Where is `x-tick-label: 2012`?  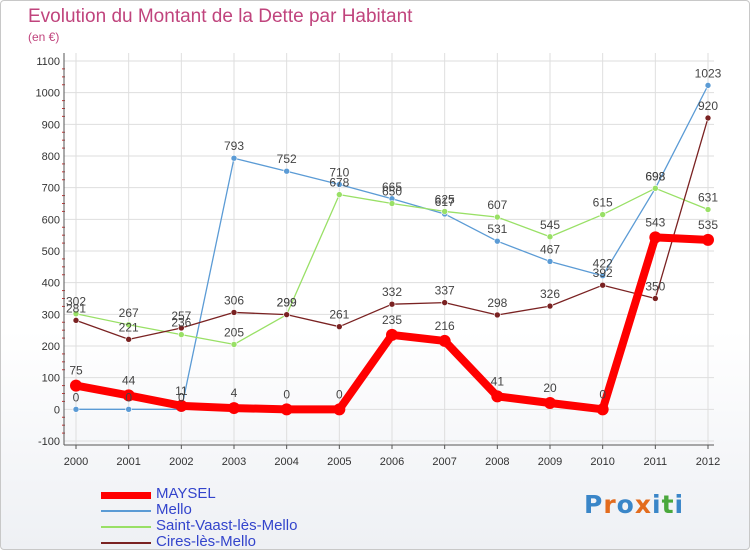
x-tick-label: 2012 is located at coordinates (708, 462).